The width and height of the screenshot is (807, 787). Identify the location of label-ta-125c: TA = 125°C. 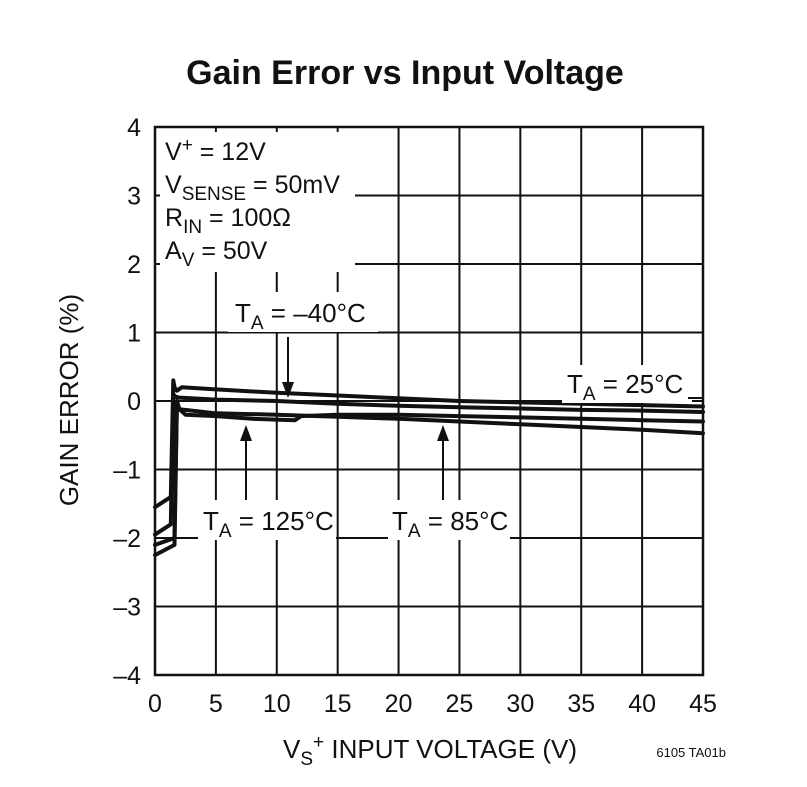
(268, 524).